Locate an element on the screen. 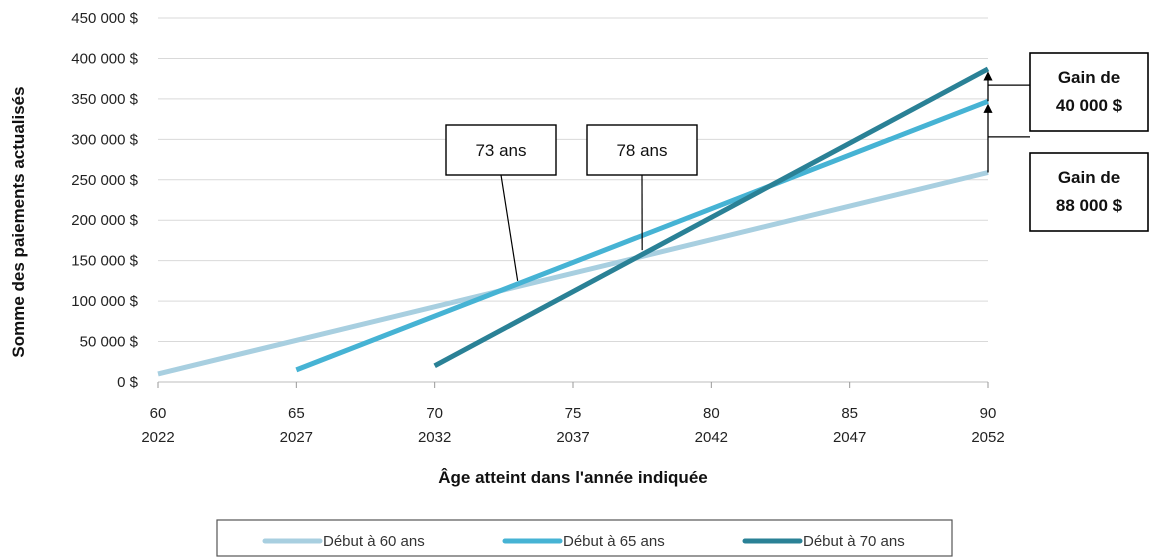 Image resolution: width=1151 pixels, height=558 pixels. y-tick-label: 0 $ is located at coordinates (128, 382).